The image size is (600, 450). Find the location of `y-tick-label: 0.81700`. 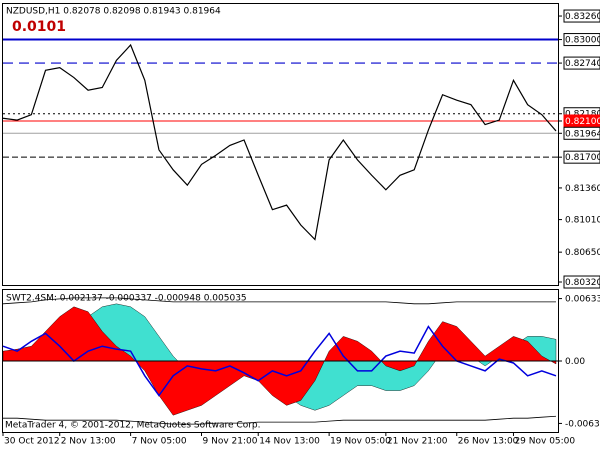

y-tick-label: 0.81700 is located at coordinates (582, 158).